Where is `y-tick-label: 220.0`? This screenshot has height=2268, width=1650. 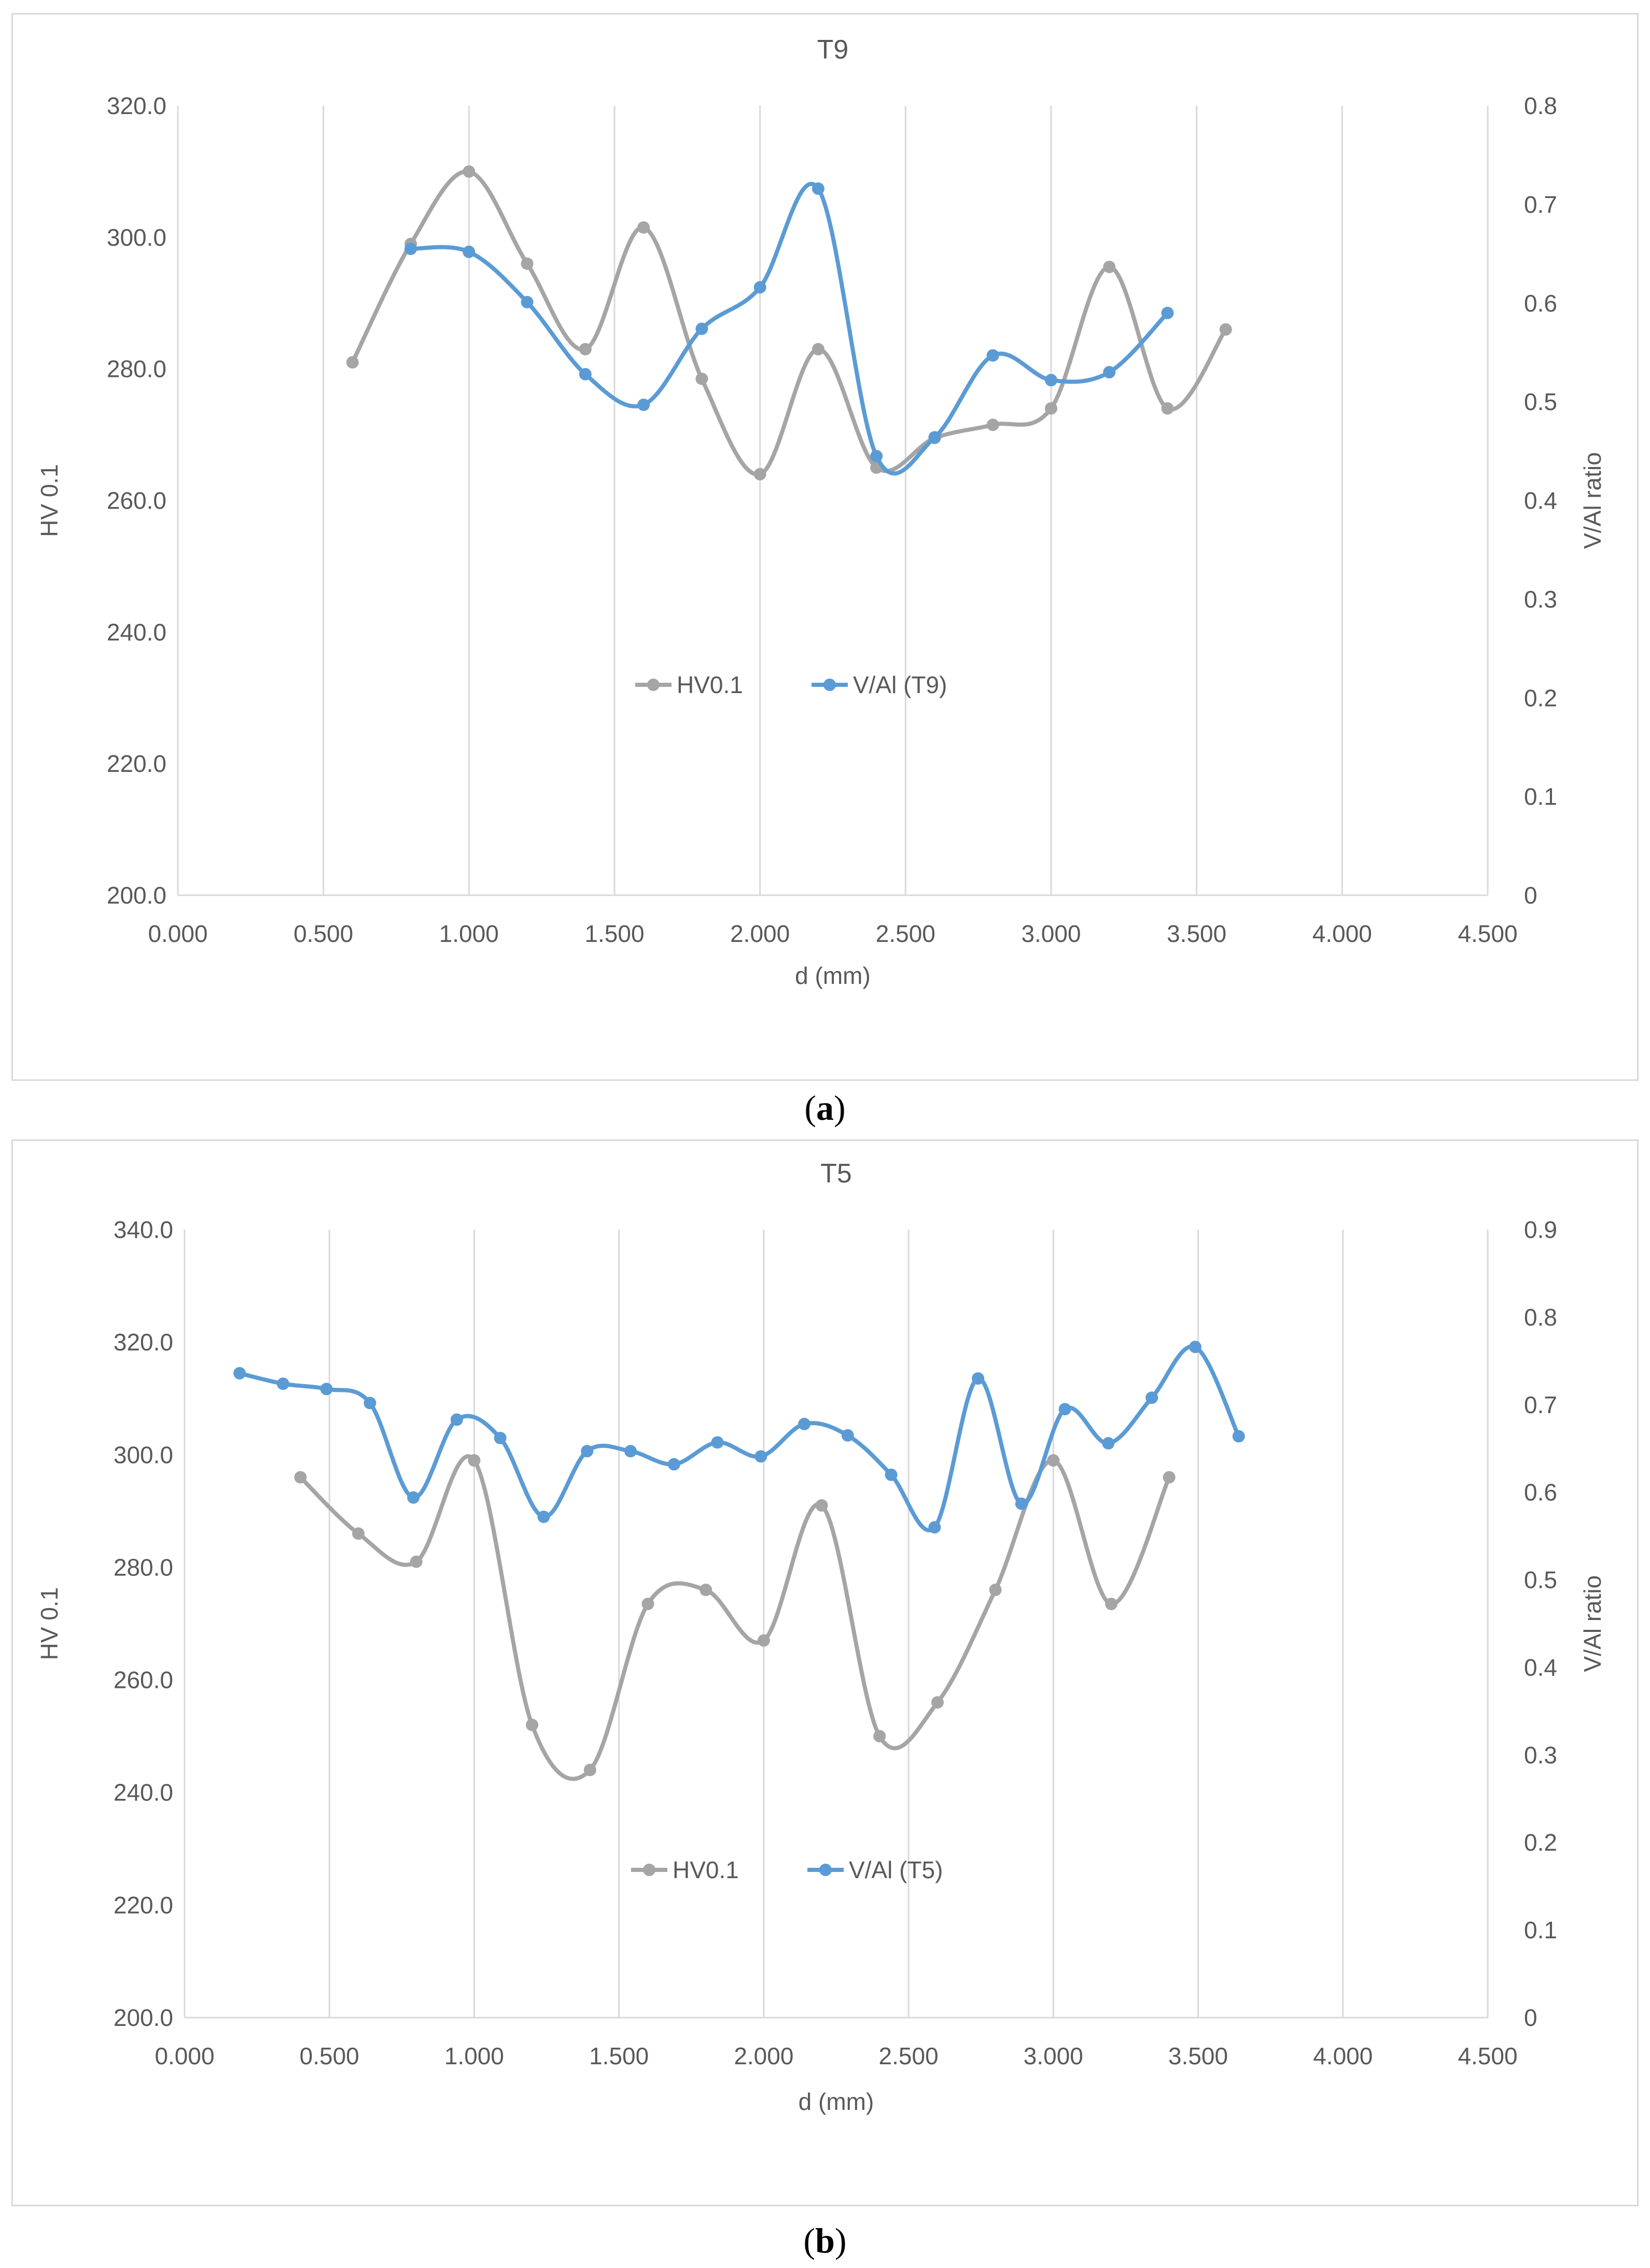
y-tick-label: 220.0 is located at coordinates (143, 1905).